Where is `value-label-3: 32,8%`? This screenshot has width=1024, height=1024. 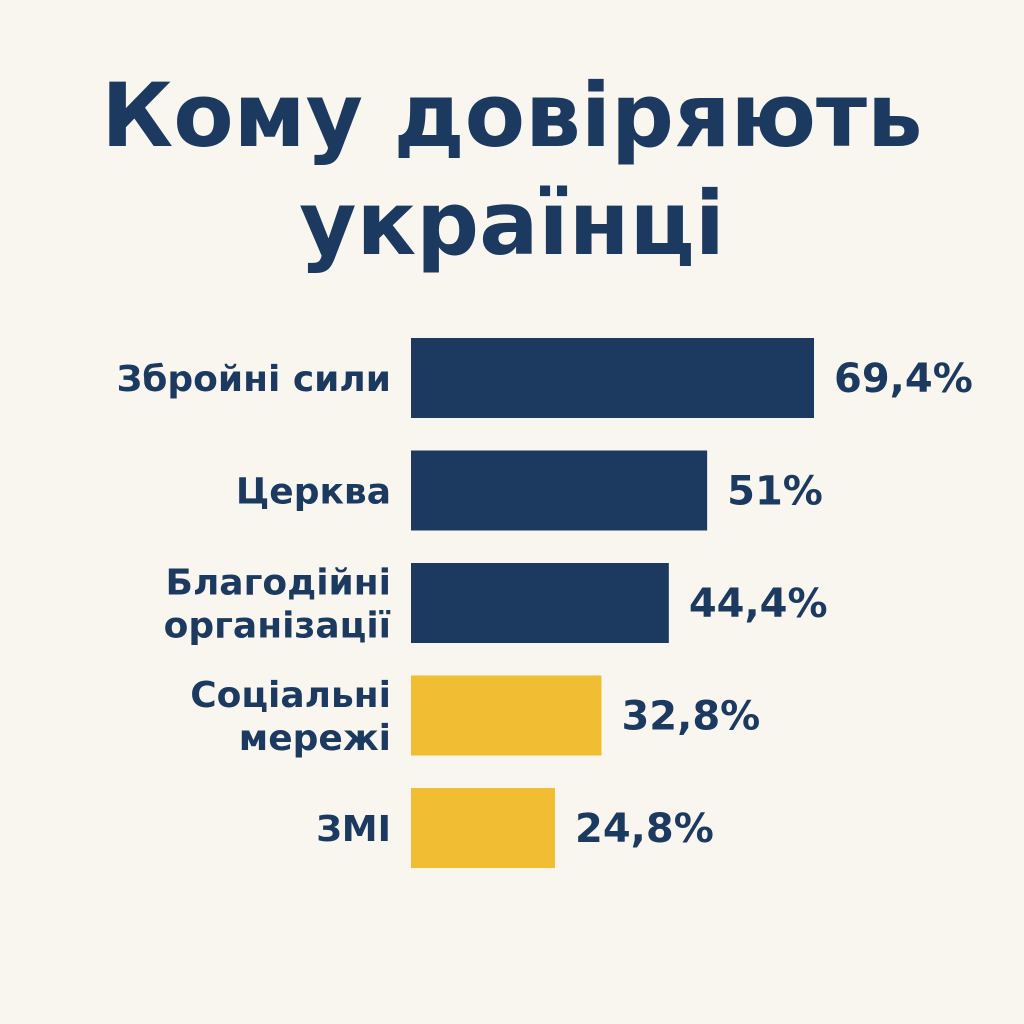 value-label-3: 32,8% is located at coordinates (690, 717).